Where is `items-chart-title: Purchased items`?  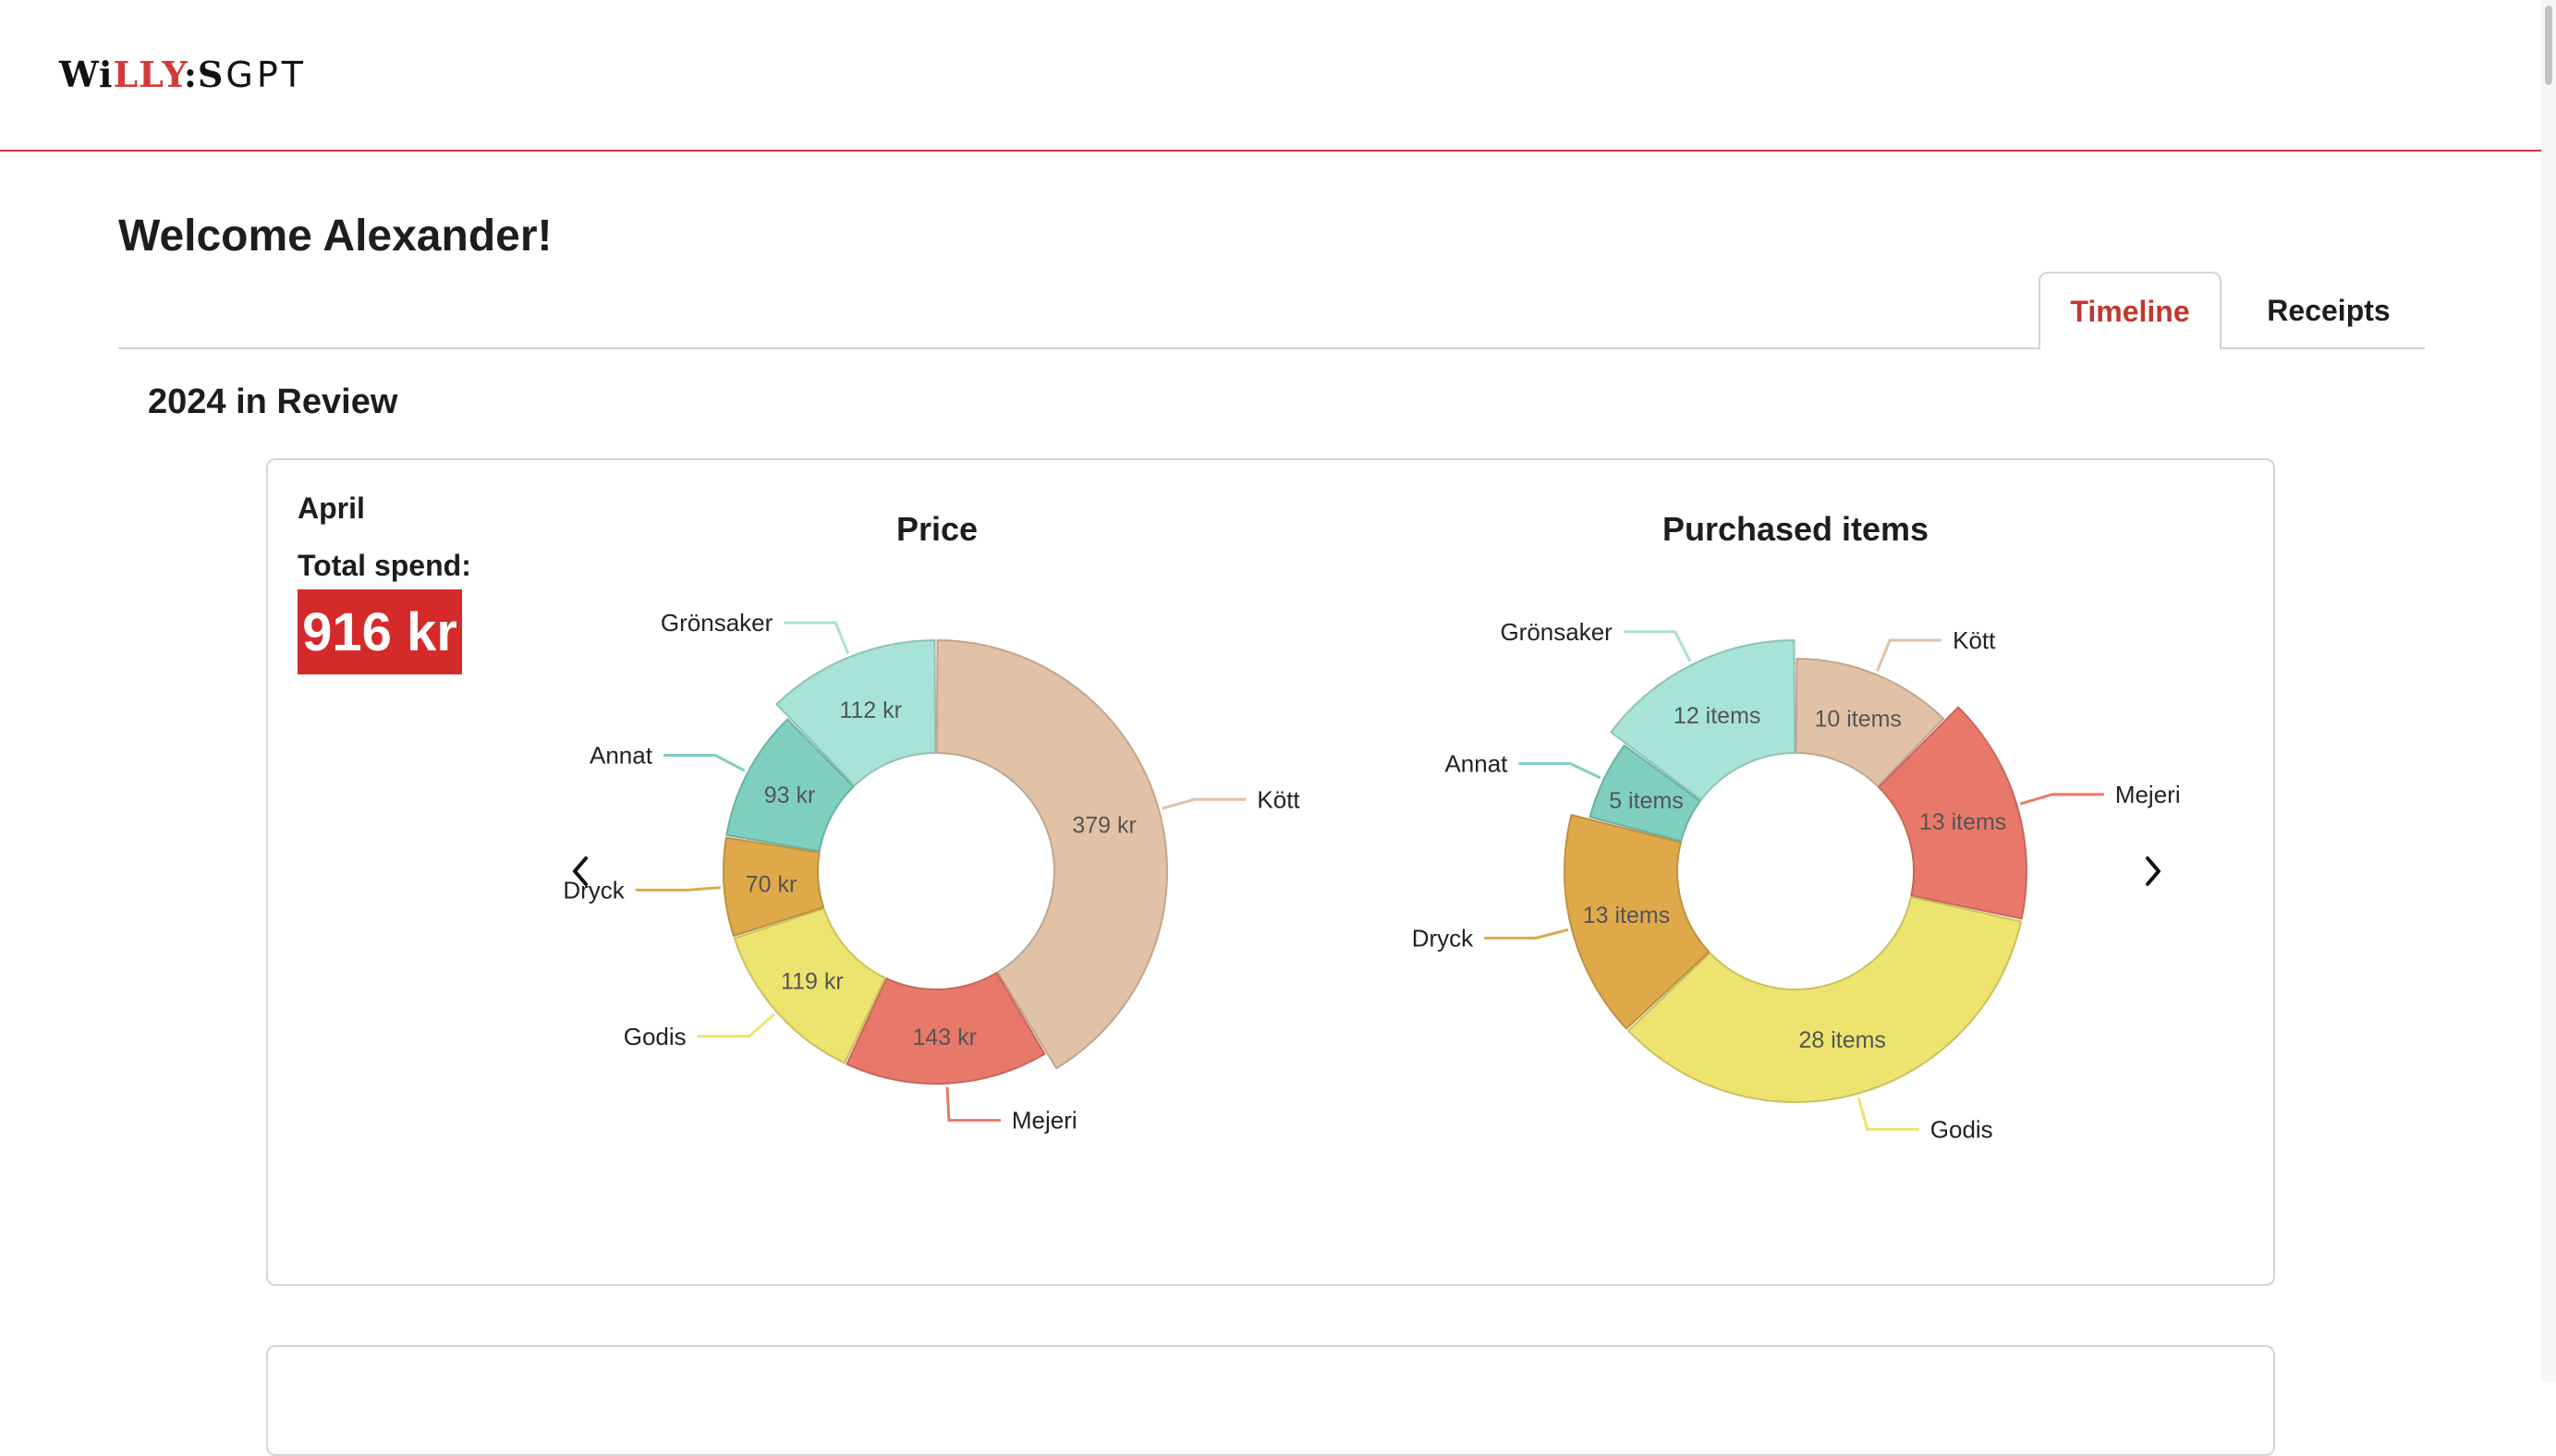
items-chart-title: Purchased items is located at coordinates (1795, 529).